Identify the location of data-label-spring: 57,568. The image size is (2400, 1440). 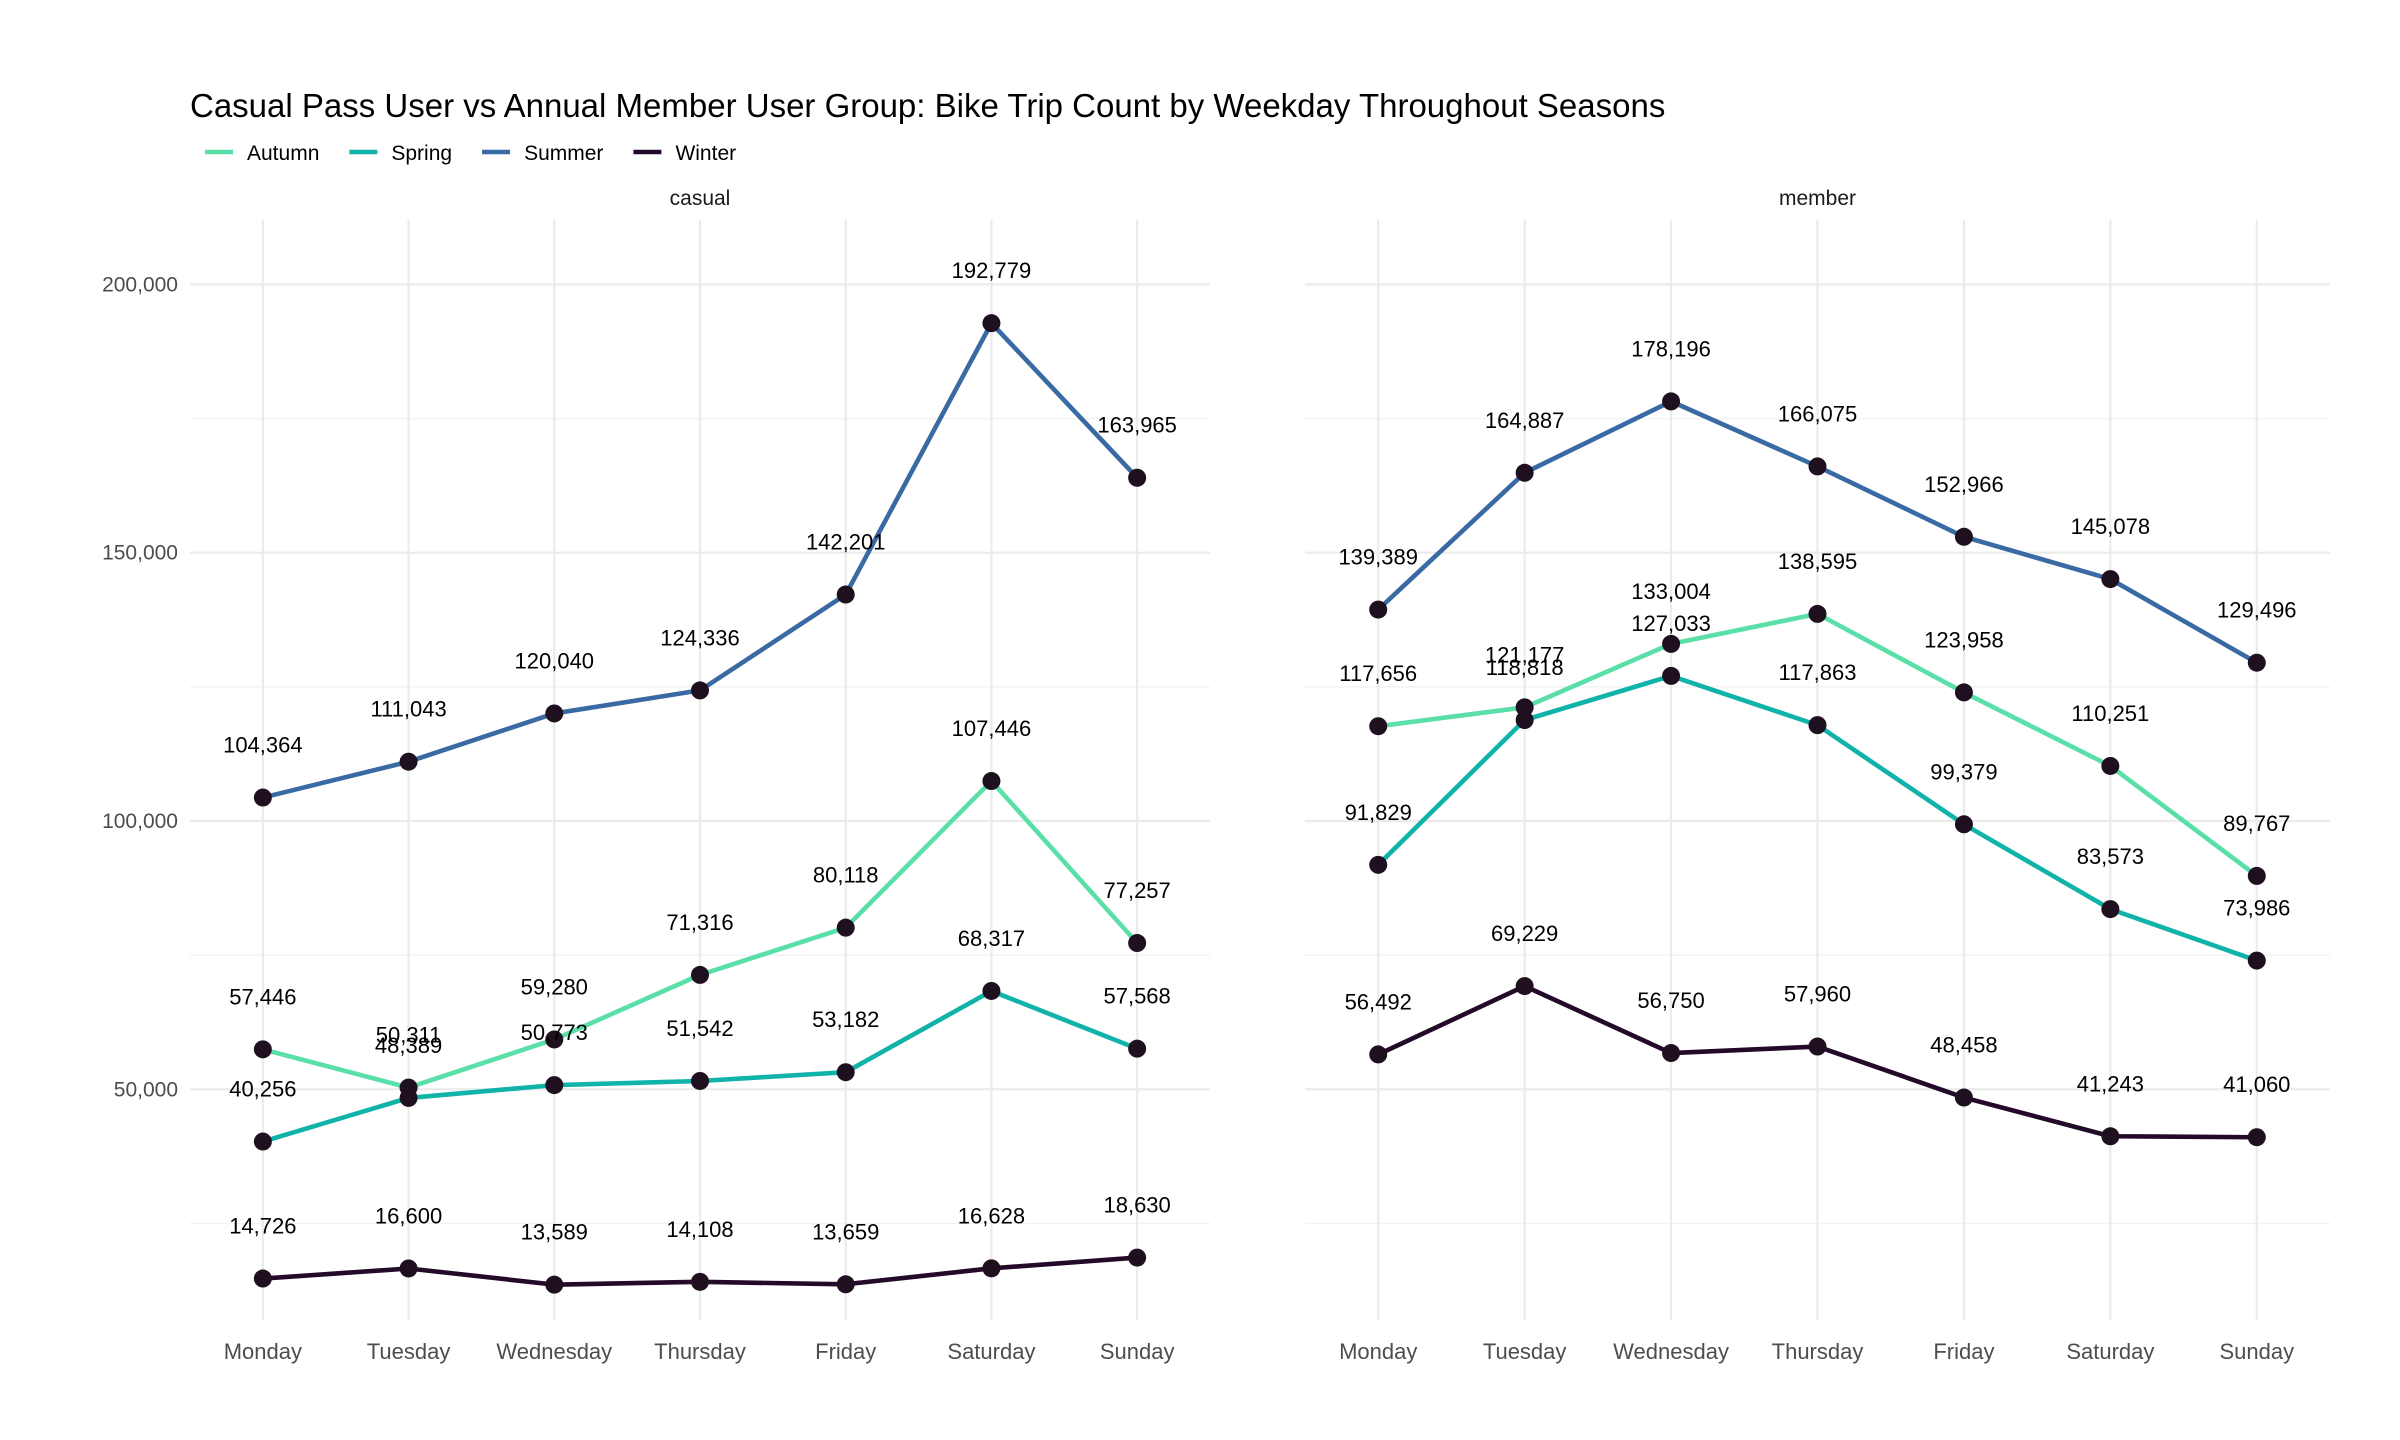
(1136, 996).